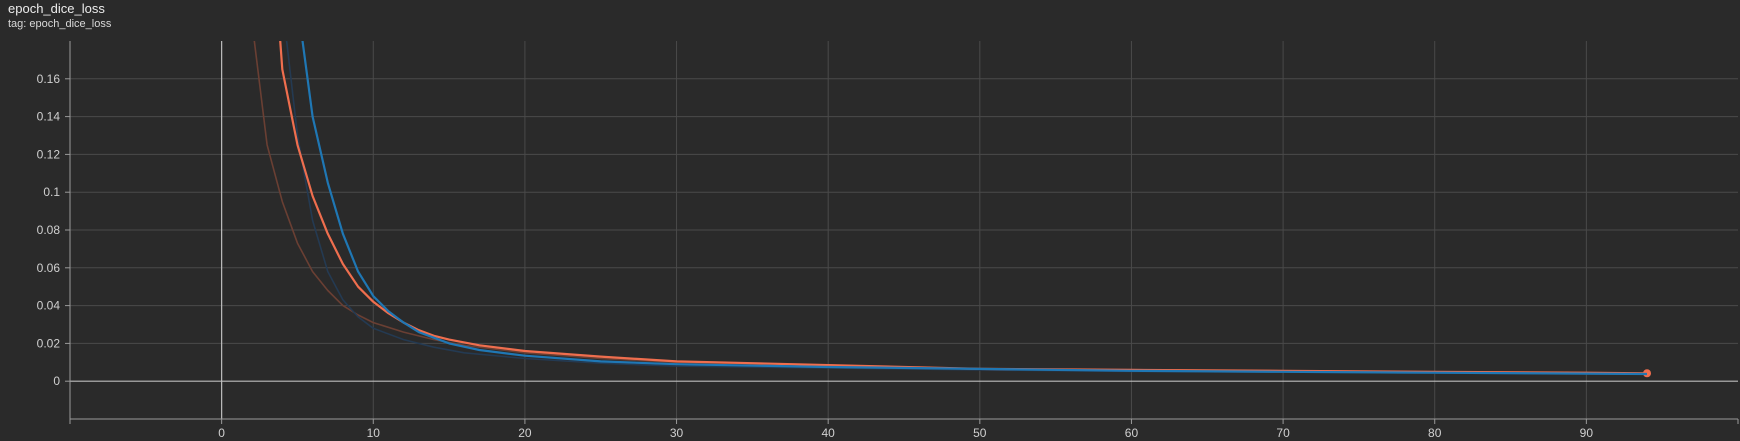 This screenshot has height=441, width=1740. What do you see at coordinates (56, 8) in the screenshot?
I see `chart-title: epoch_dice_loss` at bounding box center [56, 8].